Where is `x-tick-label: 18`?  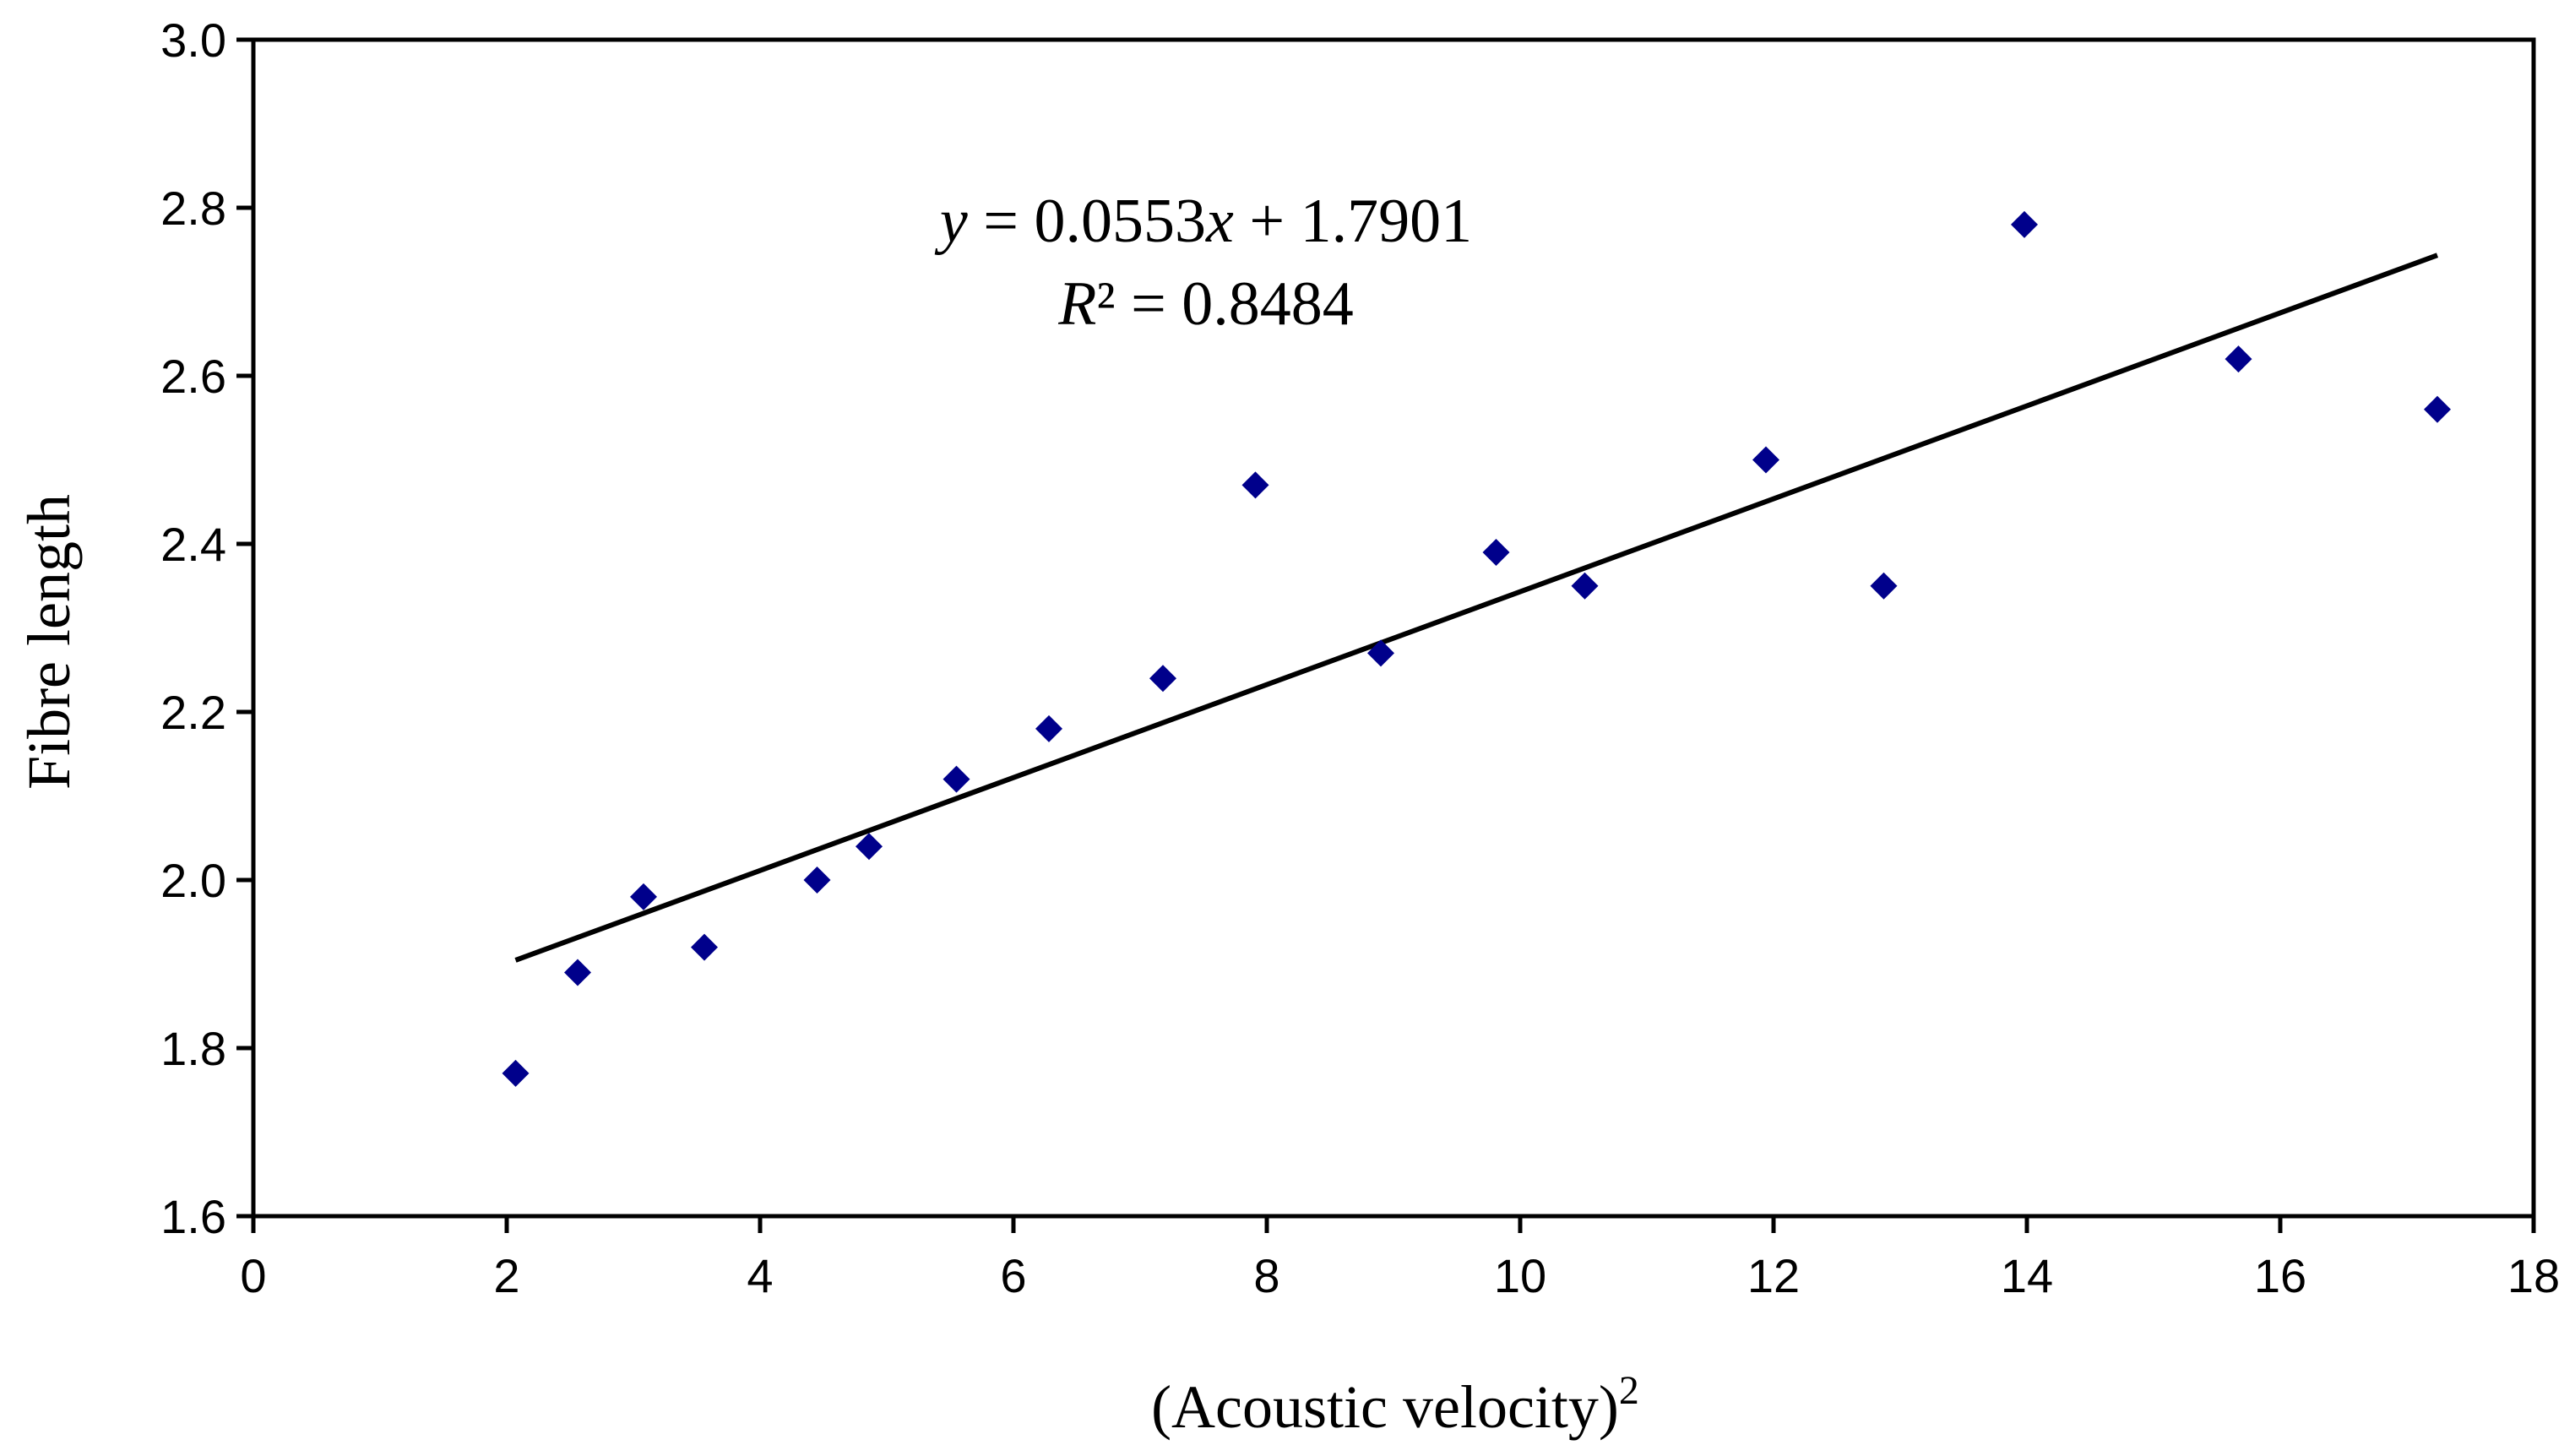 x-tick-label: 18 is located at coordinates (2533, 1275).